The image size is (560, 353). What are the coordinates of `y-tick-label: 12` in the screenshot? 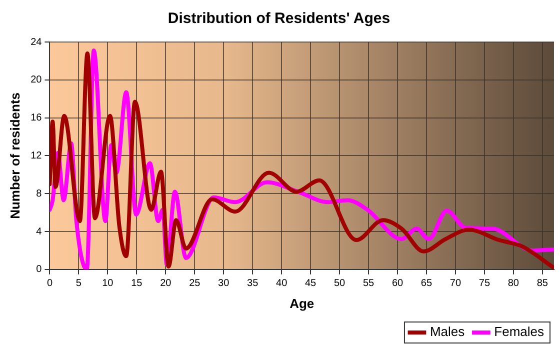 It's located at (36, 156).